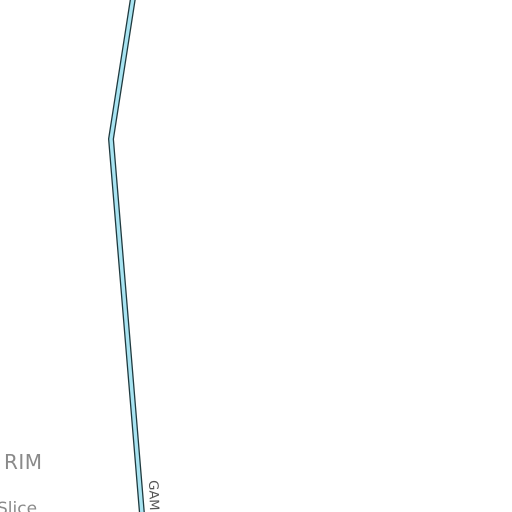 This screenshot has height=512, width=512. I want to click on area-label: RIM, so click(23, 462).